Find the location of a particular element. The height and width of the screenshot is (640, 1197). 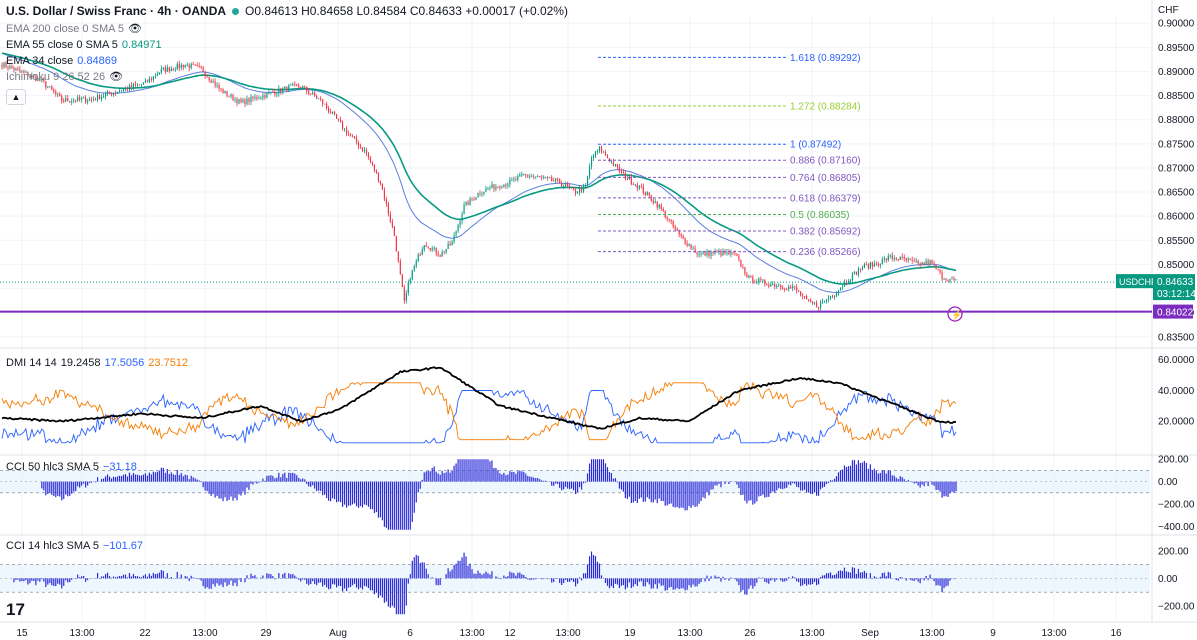

currency-label: CHF is located at coordinates (1168, 10).